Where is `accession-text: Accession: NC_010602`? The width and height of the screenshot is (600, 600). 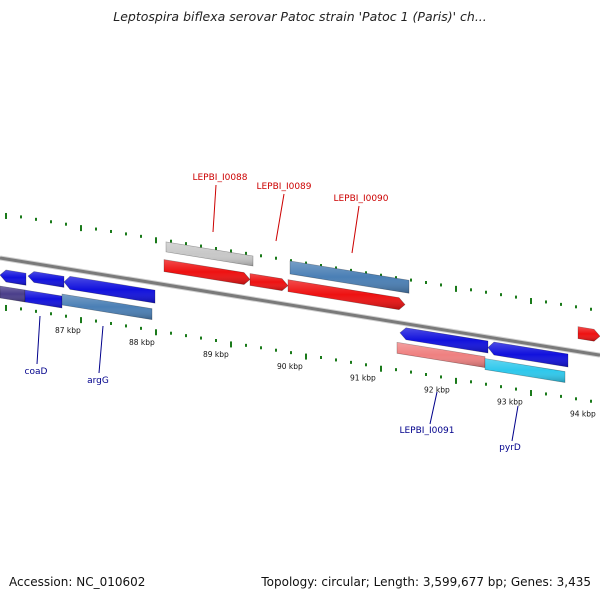
accession-text: Accession: NC_010602 is located at coordinates (77, 582).